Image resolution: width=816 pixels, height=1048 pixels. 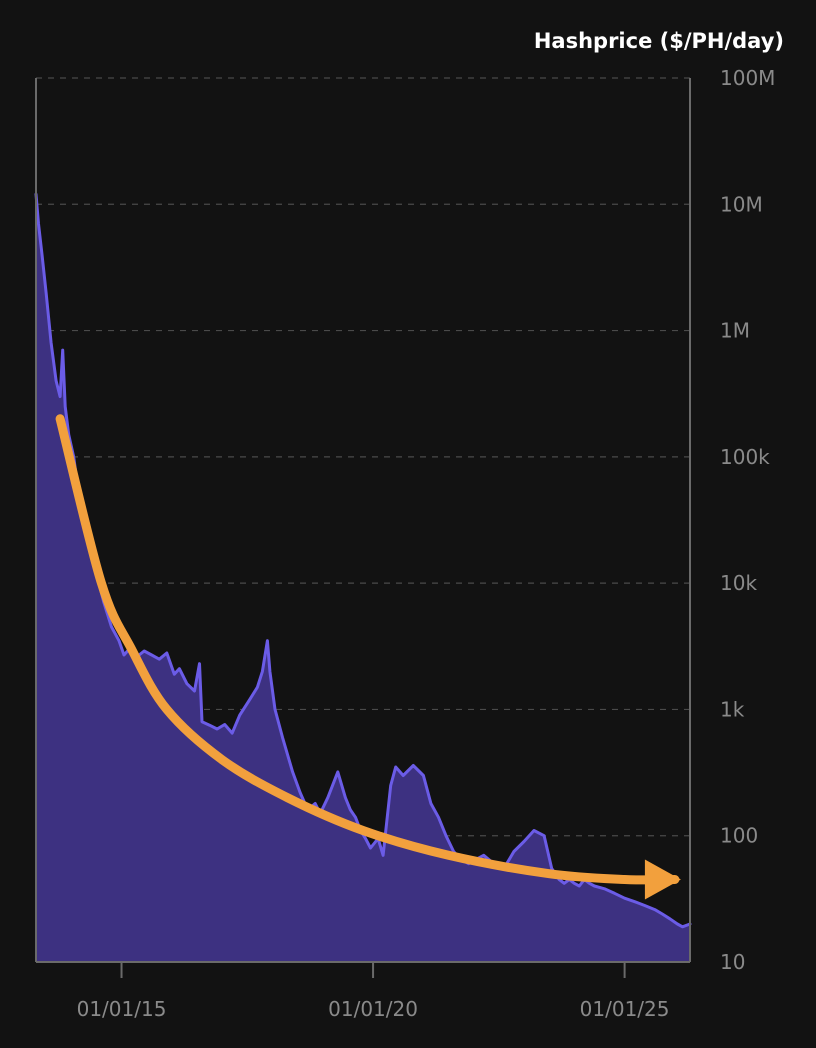 What do you see at coordinates (739, 836) in the screenshot?
I see `y-tick-label: 100` at bounding box center [739, 836].